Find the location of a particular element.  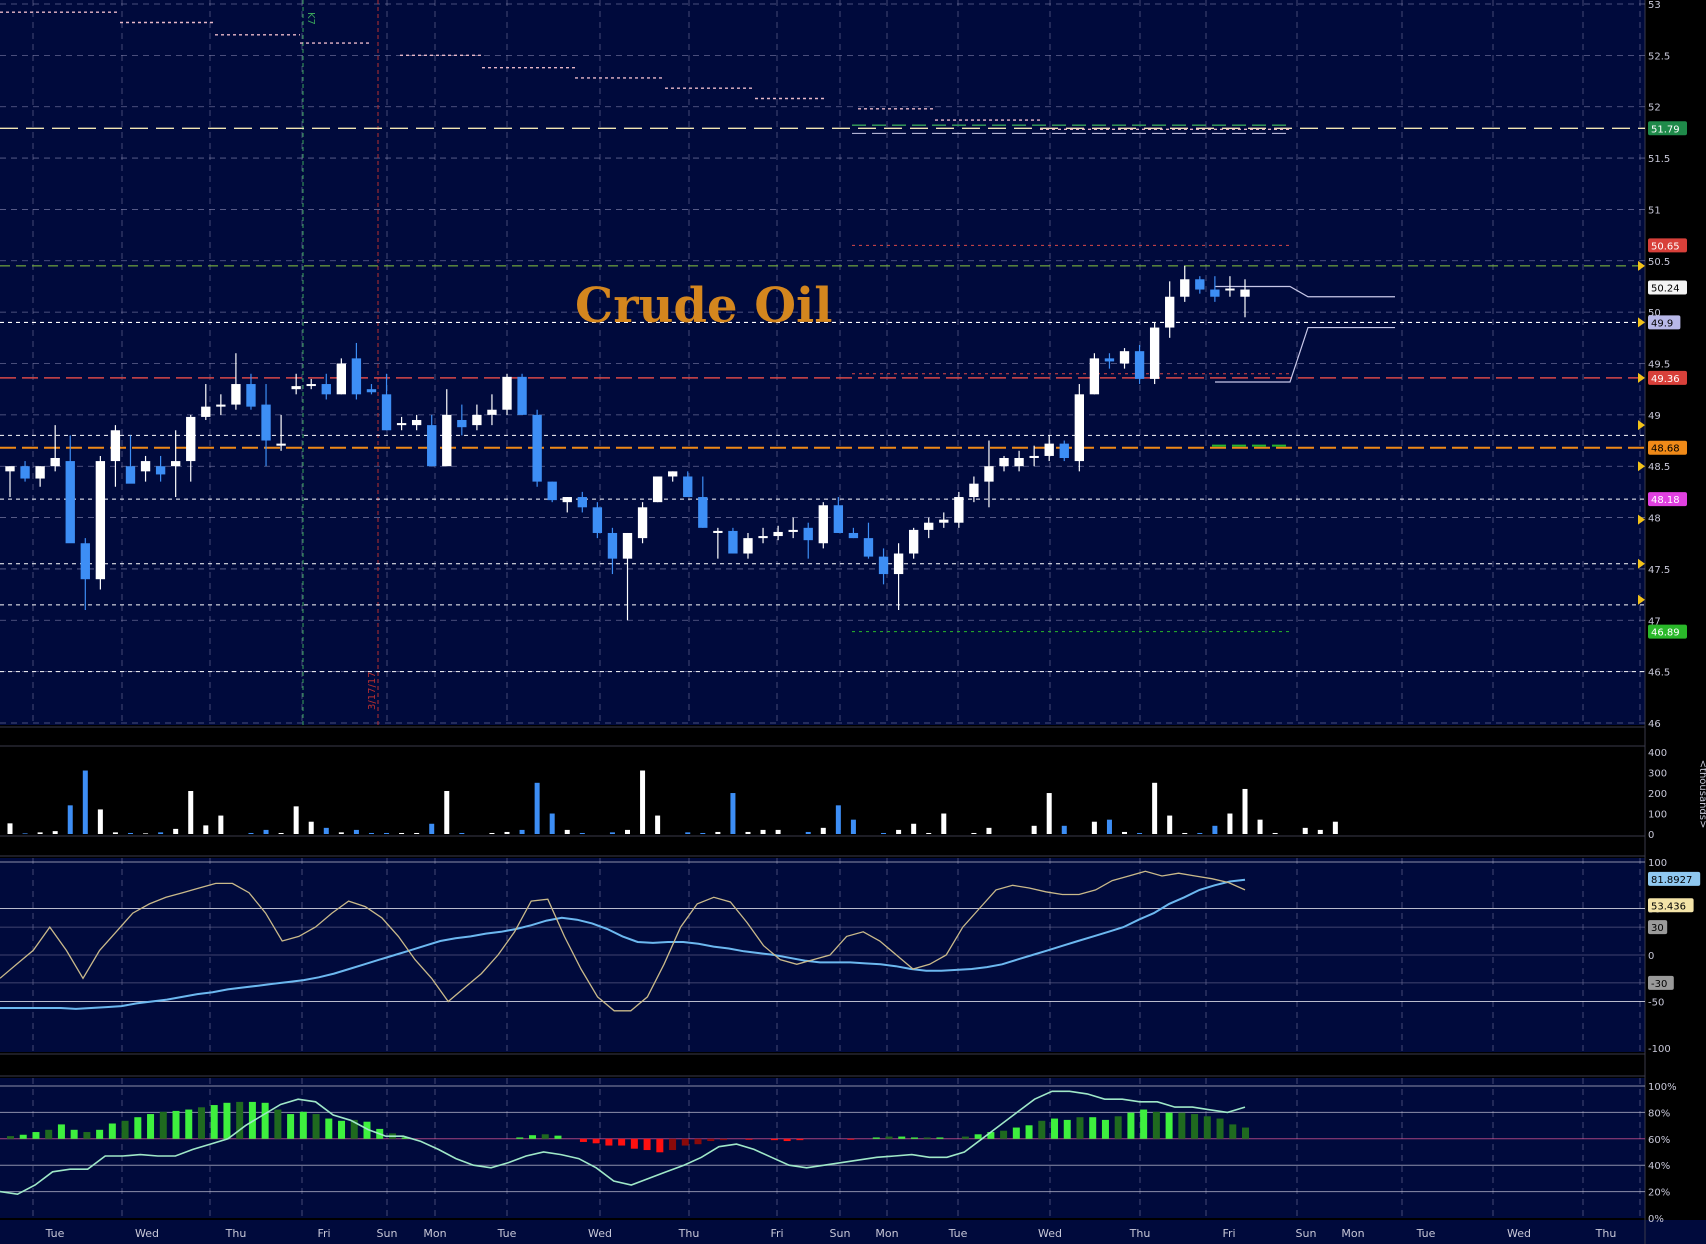

day-label: Sun is located at coordinates (1306, 1233).